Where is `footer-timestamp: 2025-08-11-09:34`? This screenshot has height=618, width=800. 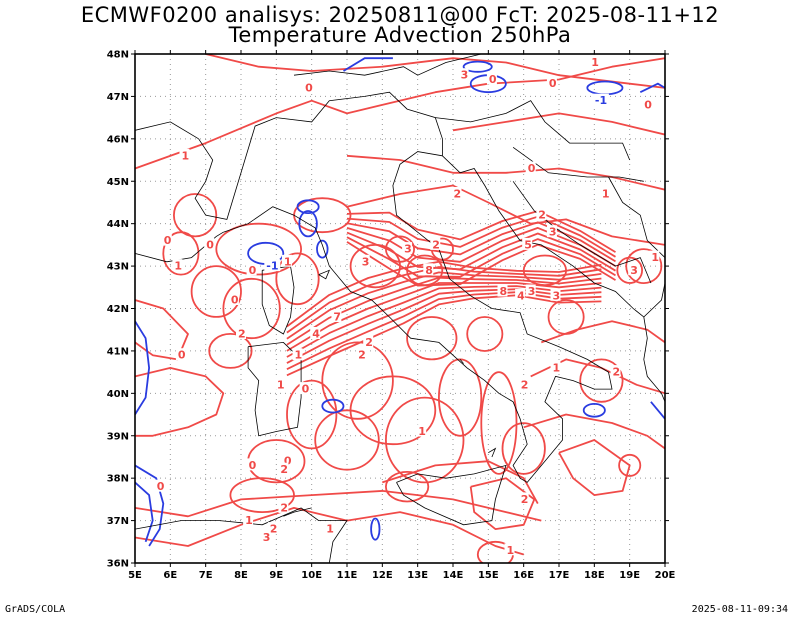 footer-timestamp: 2025-08-11-09:34 is located at coordinates (739, 609).